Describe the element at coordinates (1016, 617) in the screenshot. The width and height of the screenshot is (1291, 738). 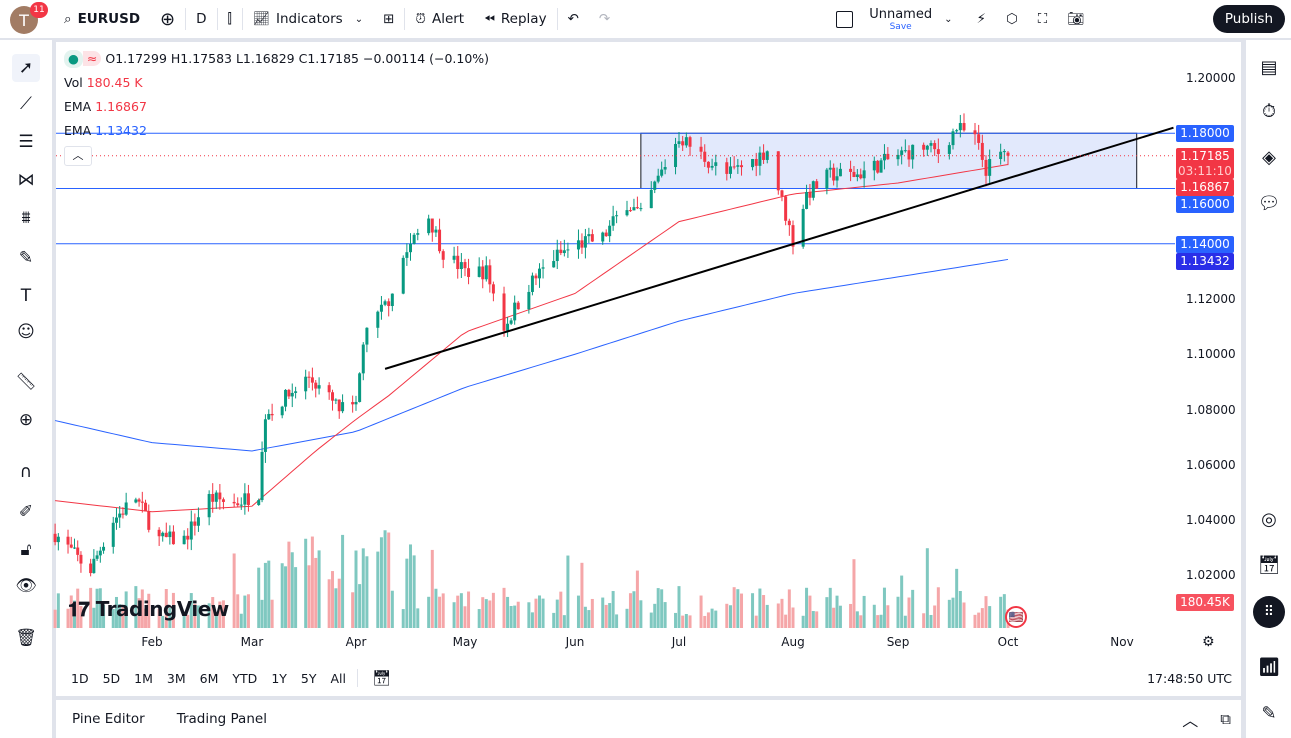
I see `us-flag-icon: 🇺🇸︎` at that location.